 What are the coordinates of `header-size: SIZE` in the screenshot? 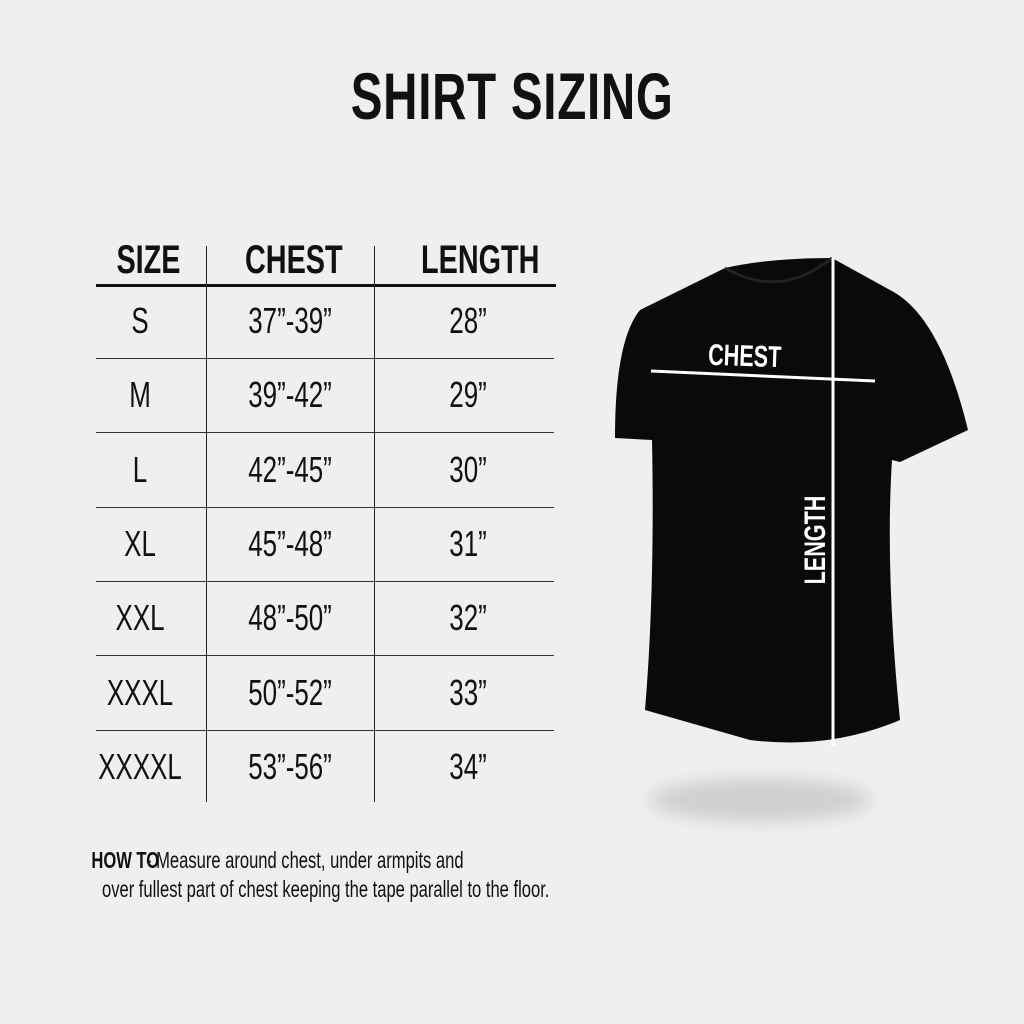 It's located at (148, 260).